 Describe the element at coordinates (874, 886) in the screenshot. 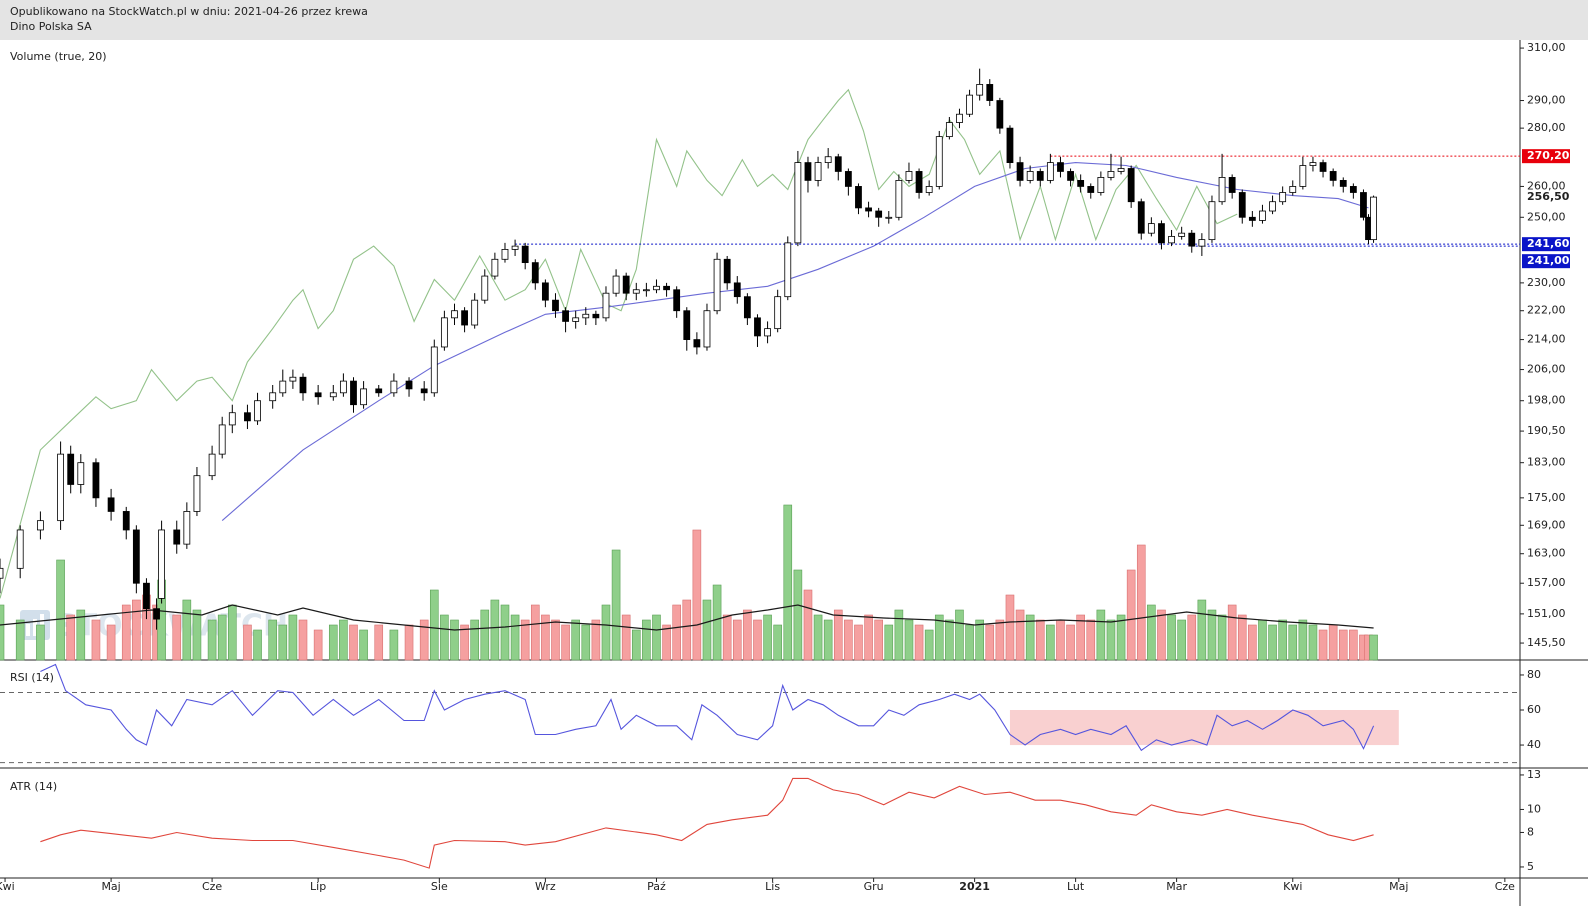

I see `x-tick-label: Gru` at that location.